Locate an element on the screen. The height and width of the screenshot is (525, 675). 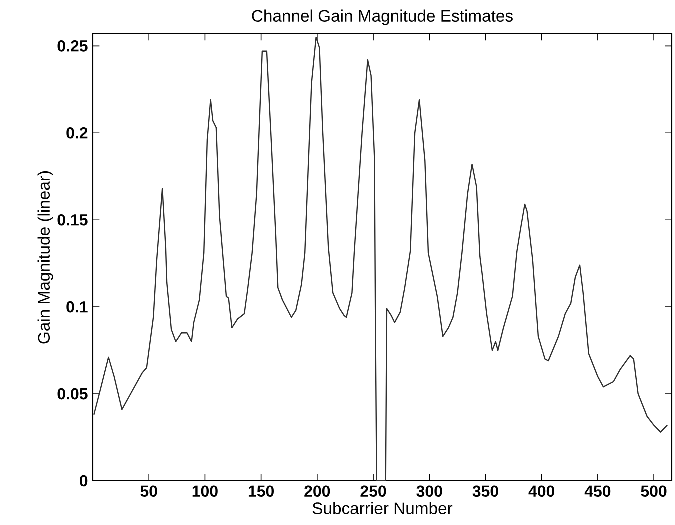
x-tick-label: 150 is located at coordinates (261, 492).